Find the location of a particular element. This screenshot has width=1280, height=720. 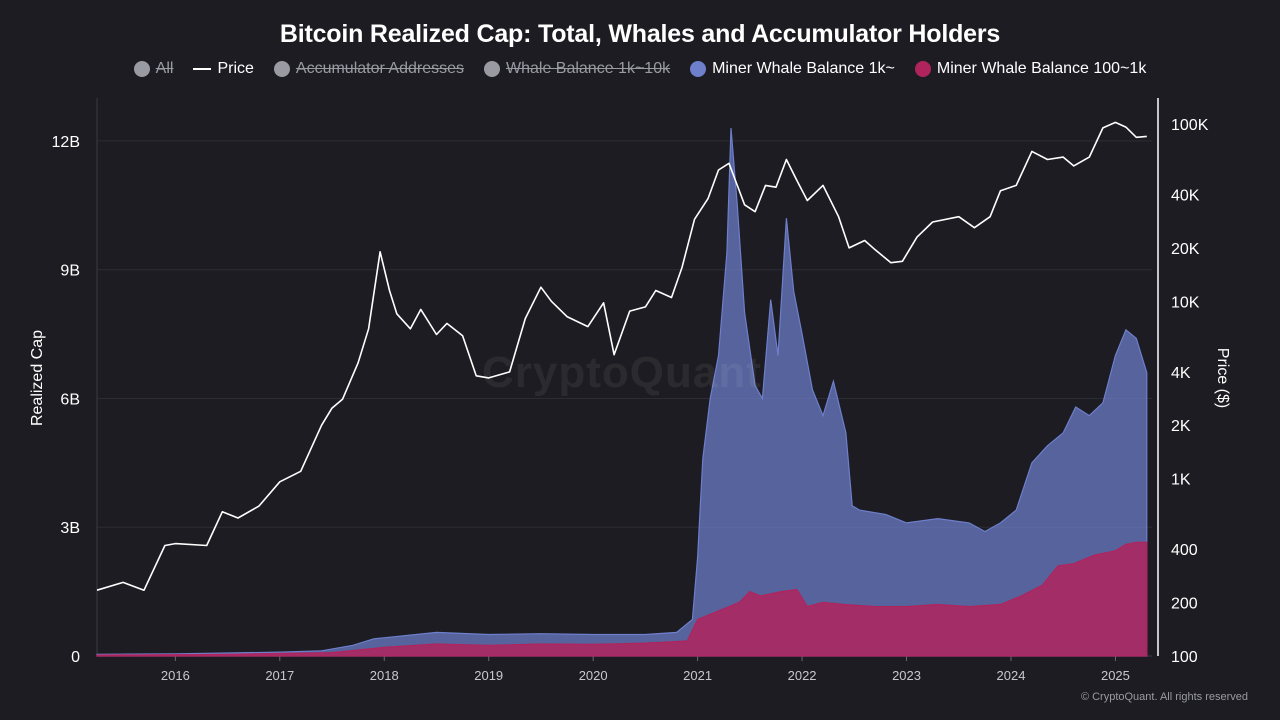

x-tick-label: 2017 is located at coordinates (279, 675).